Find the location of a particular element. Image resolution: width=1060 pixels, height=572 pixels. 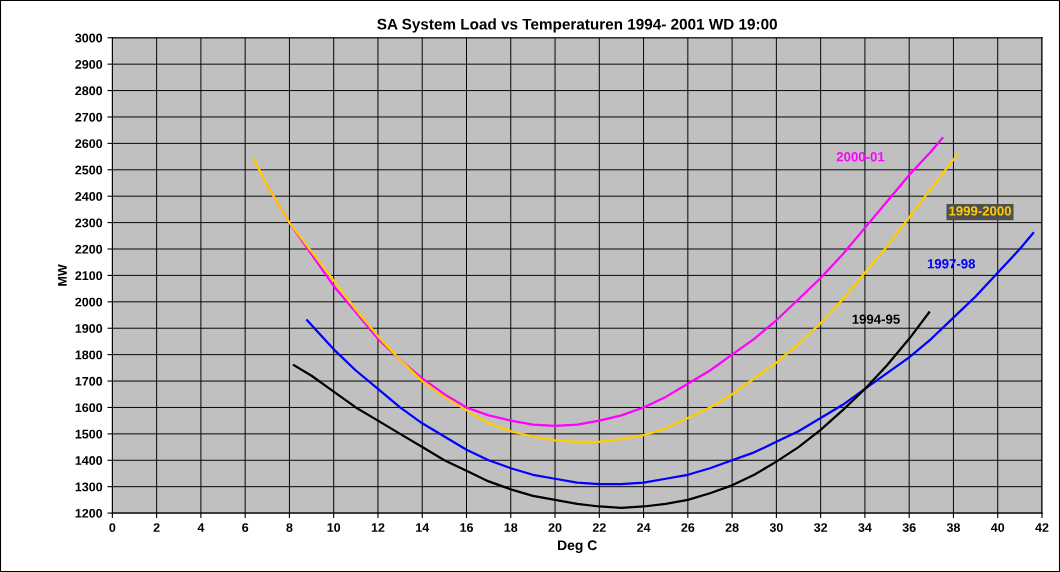

x-tick-label: 0 is located at coordinates (112, 527).